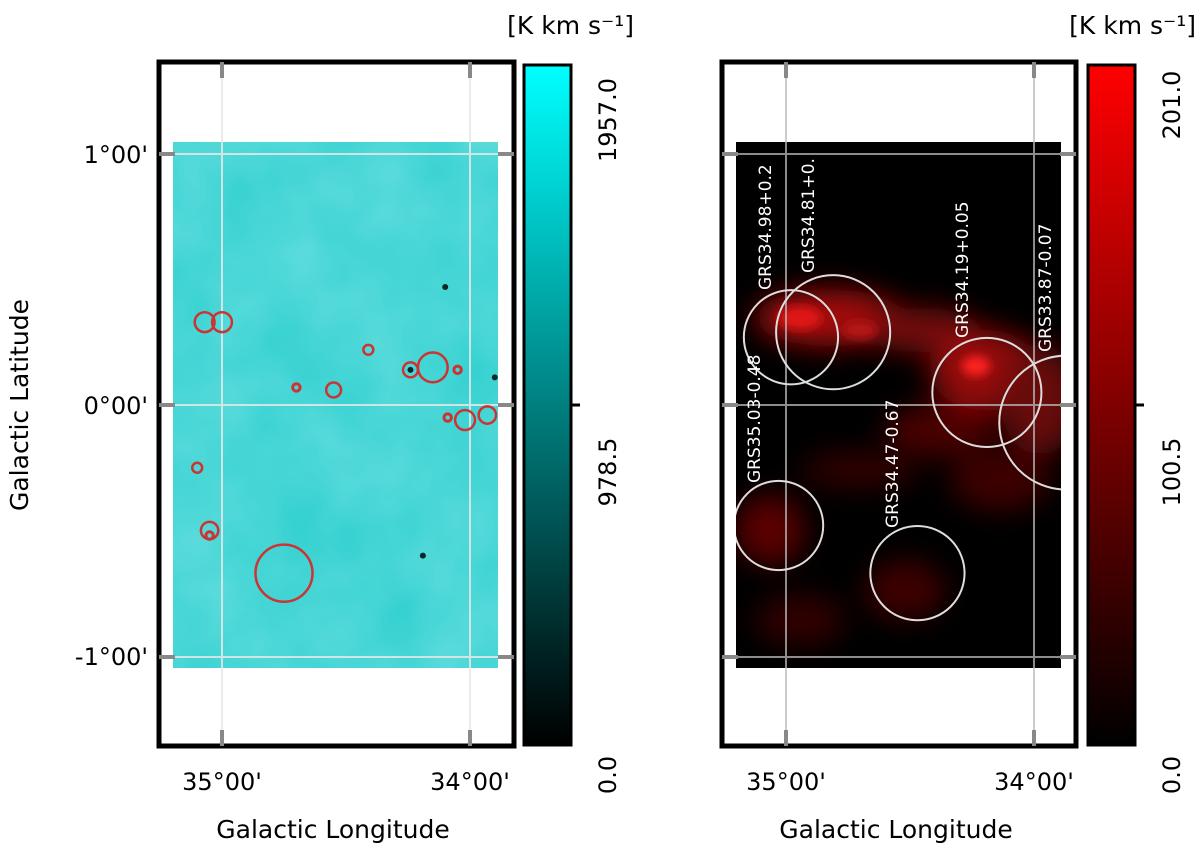 The image size is (1200, 856). What do you see at coordinates (332, 829) in the screenshot?
I see `left-x-axis-label: Galactic Longitude` at bounding box center [332, 829].